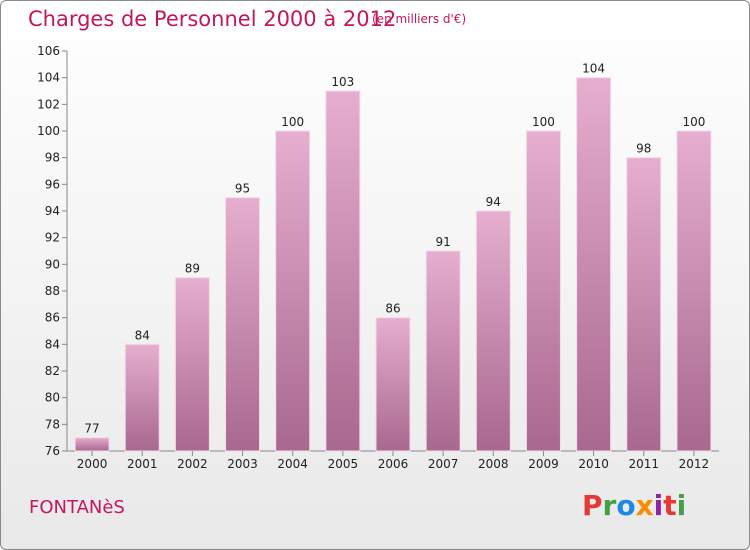  I want to click on x-tick-label: 2007, so click(443, 464).